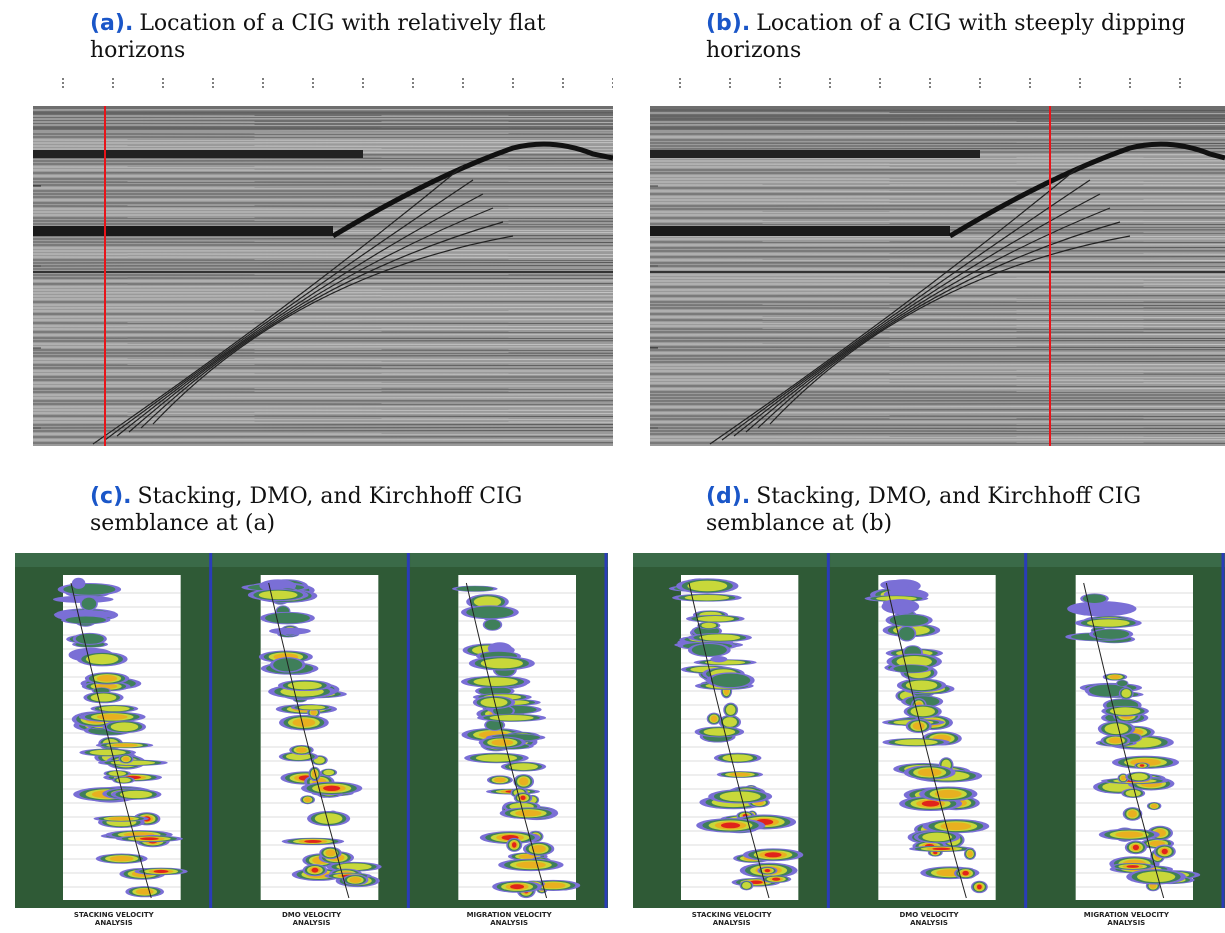  What do you see at coordinates (112, 23) in the screenshot?
I see `panel-label: (a).` at bounding box center [112, 23].